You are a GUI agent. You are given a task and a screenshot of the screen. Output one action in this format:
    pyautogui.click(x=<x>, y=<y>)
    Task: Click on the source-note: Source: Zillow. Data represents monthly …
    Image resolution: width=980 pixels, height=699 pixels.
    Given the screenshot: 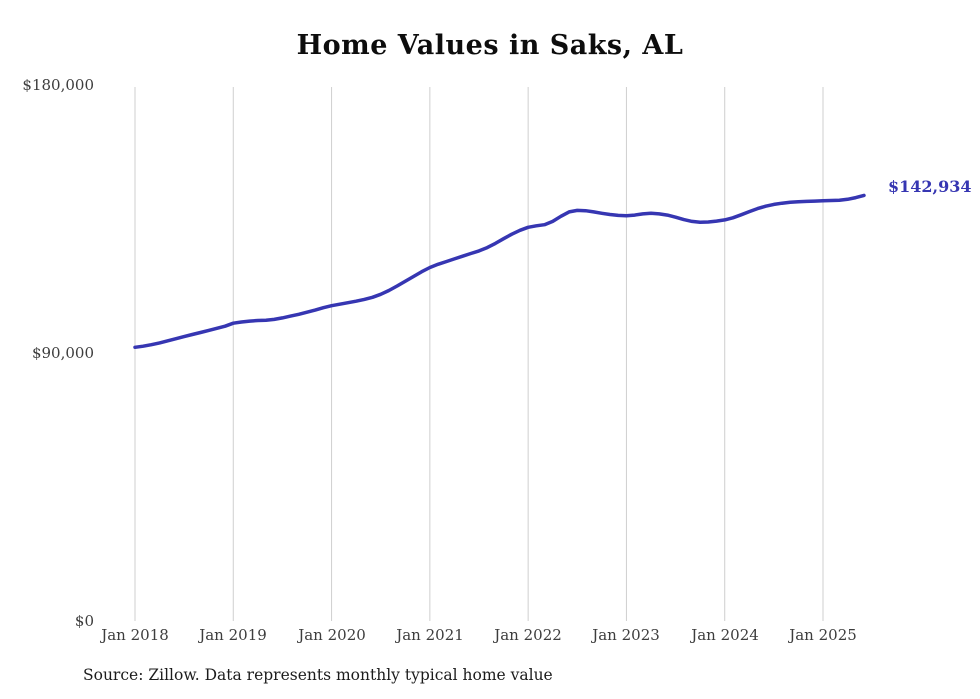 What is the action you would take?
    pyautogui.click(x=318, y=675)
    